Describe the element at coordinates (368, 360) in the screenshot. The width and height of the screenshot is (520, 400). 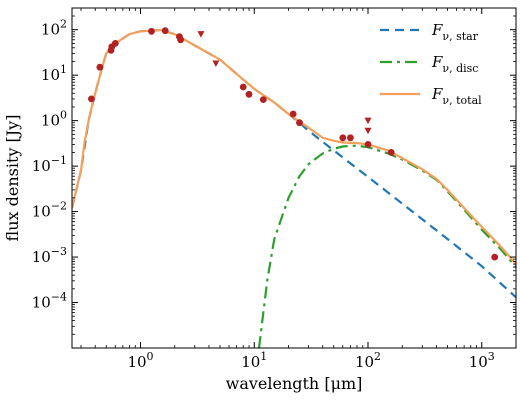
I see `x-tick-label-2: 10²` at that location.